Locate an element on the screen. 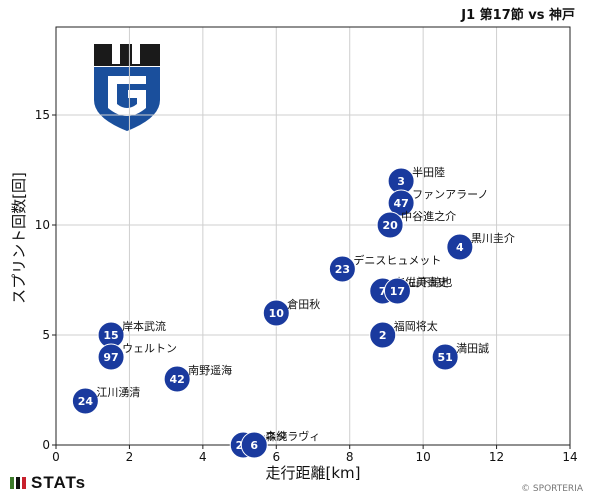 The height and width of the screenshot is (496, 591). data-point-number: 7 is located at coordinates (383, 291).